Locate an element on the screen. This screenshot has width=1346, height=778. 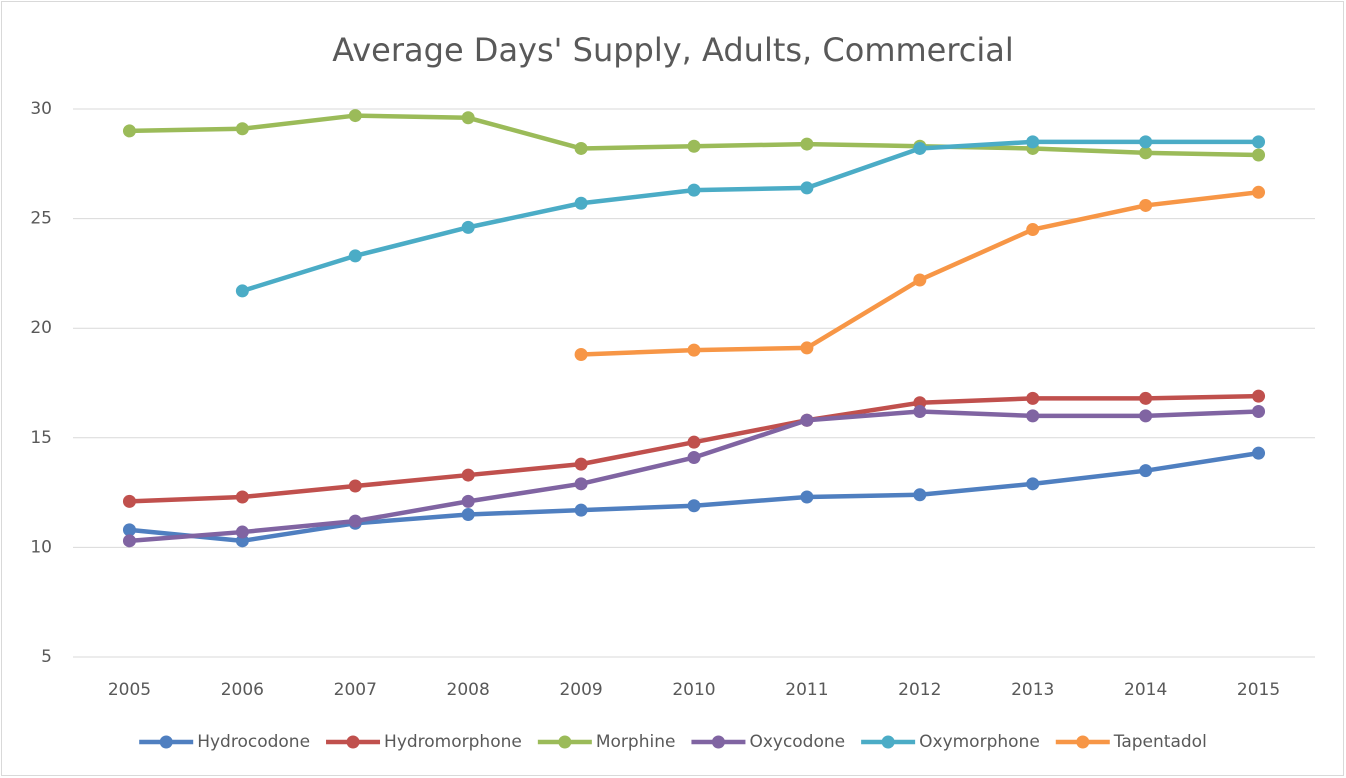
legend-label: Morphine is located at coordinates (636, 742).